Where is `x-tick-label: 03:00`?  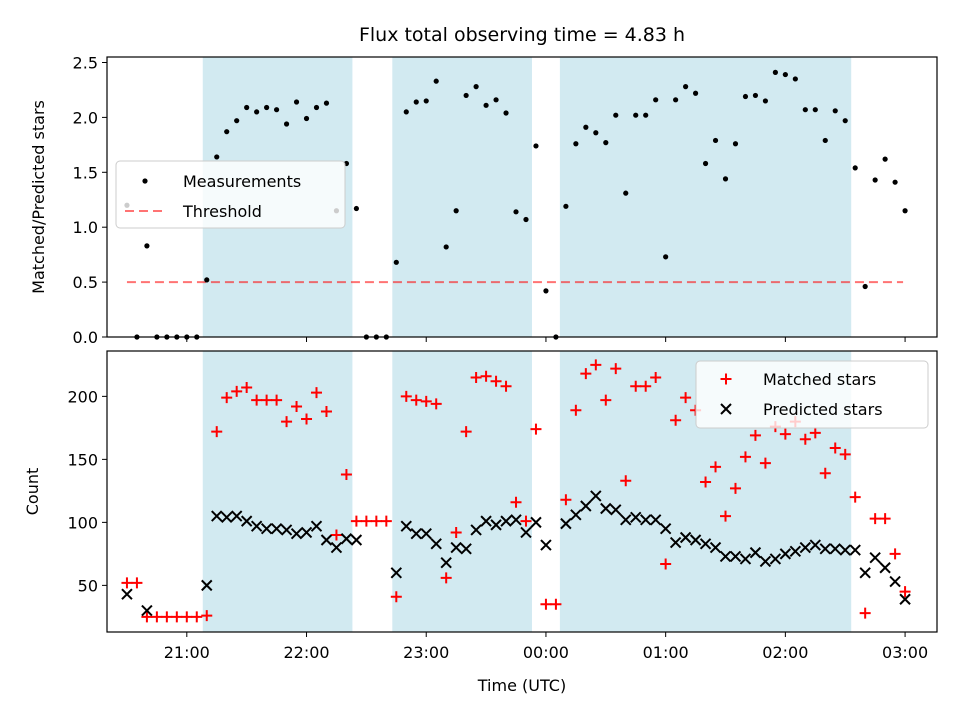 x-tick-label: 03:00 is located at coordinates (905, 652).